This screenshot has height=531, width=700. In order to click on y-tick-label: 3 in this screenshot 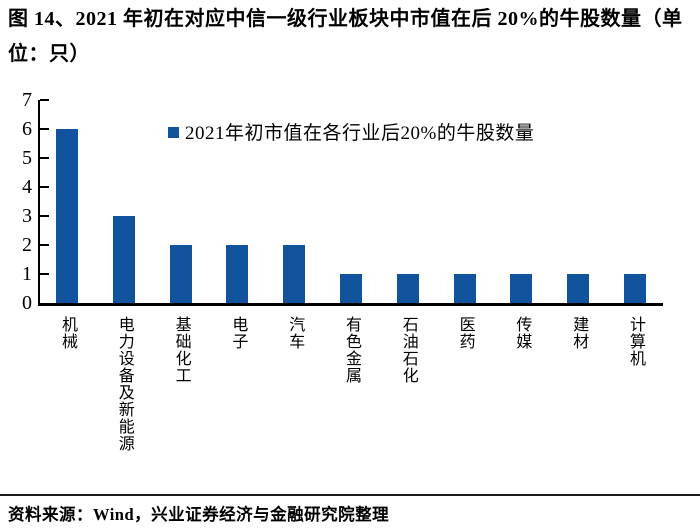, I will do `click(27, 216)`.